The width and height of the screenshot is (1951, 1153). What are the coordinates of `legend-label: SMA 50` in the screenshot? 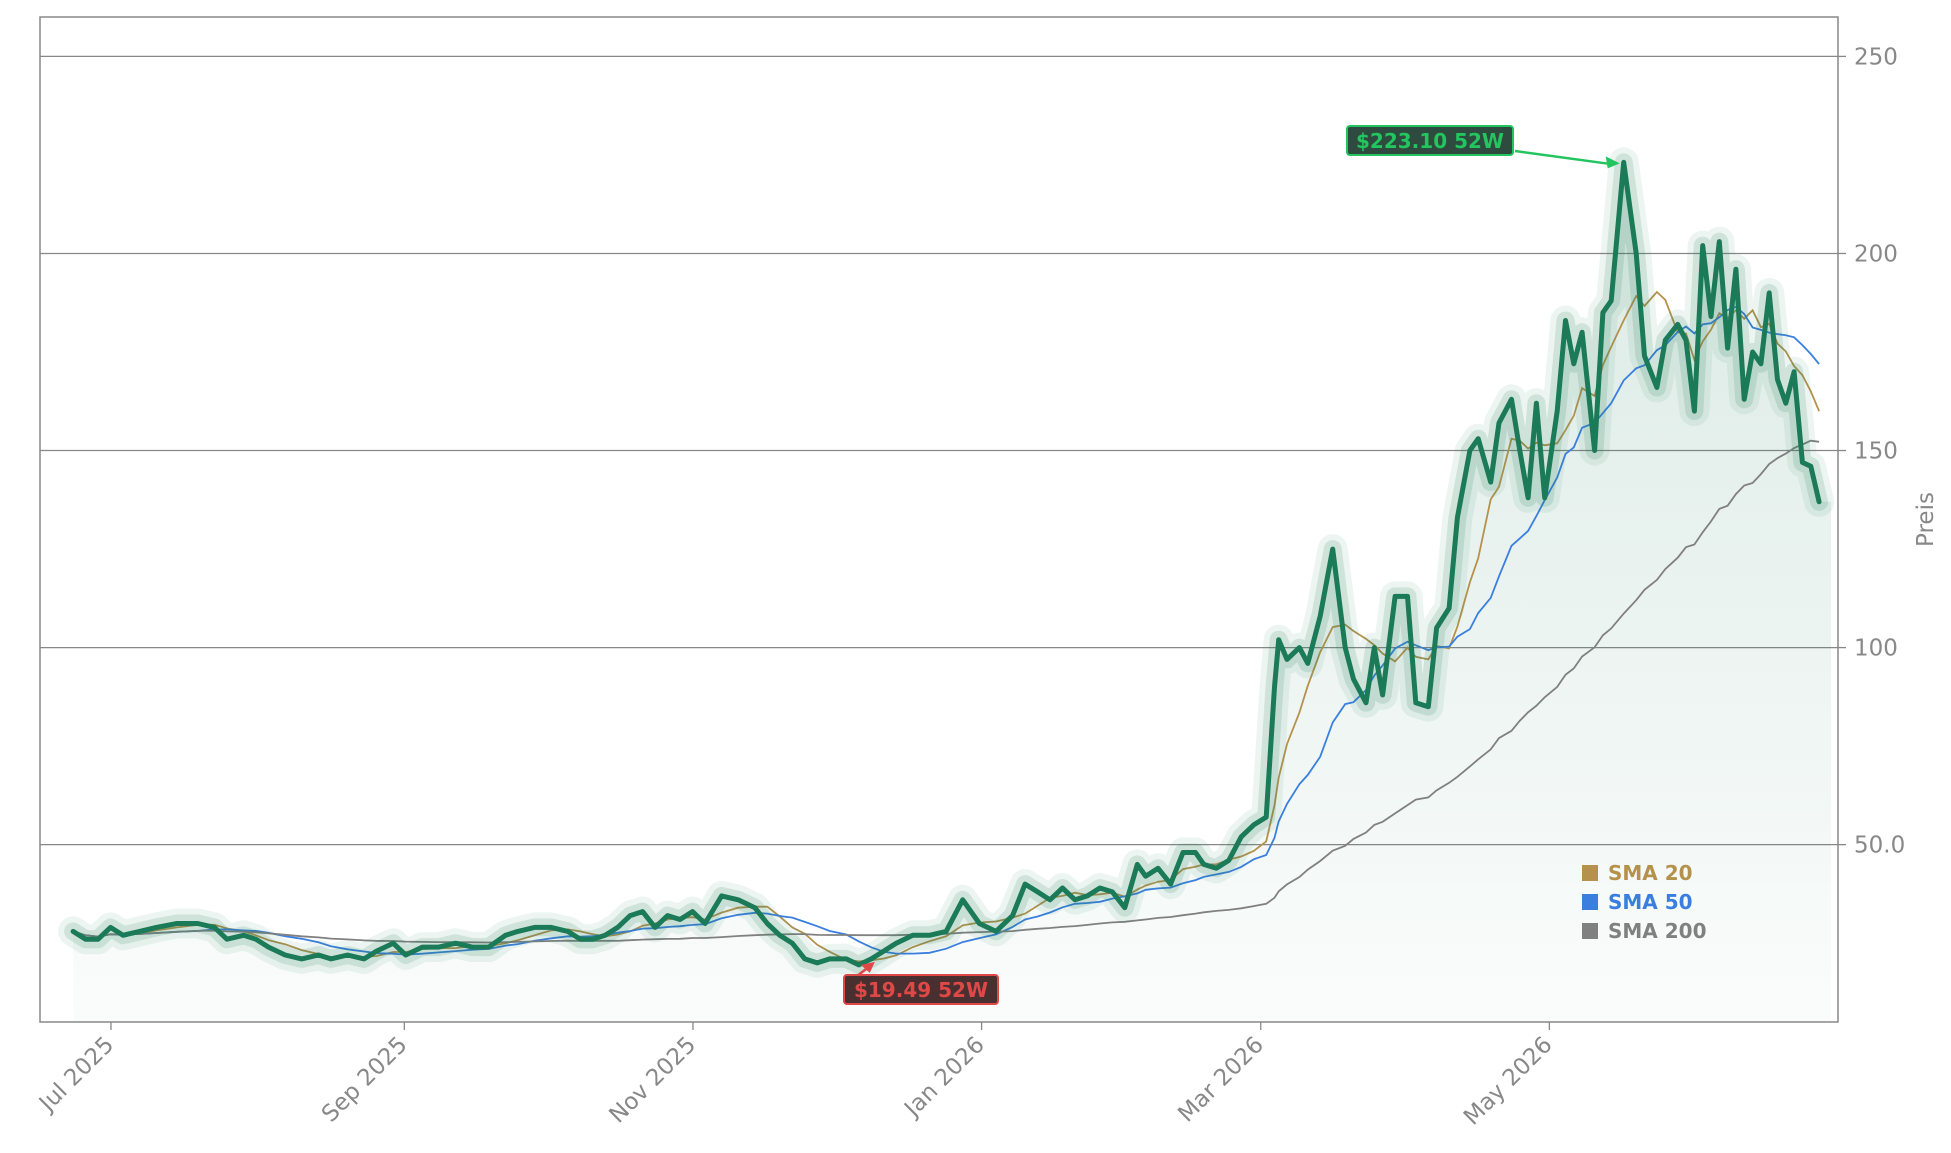 It's located at (1650, 902).